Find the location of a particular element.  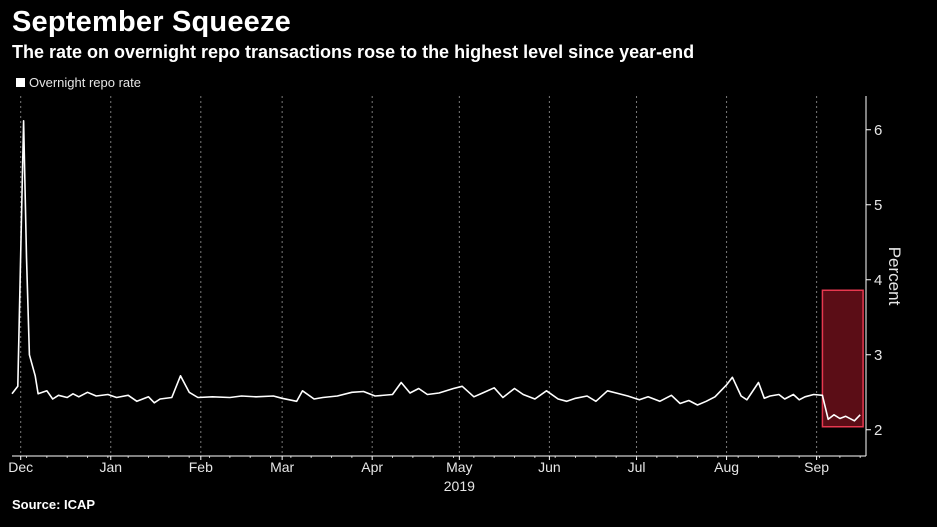

source-note: Source: ICAP is located at coordinates (54, 504).